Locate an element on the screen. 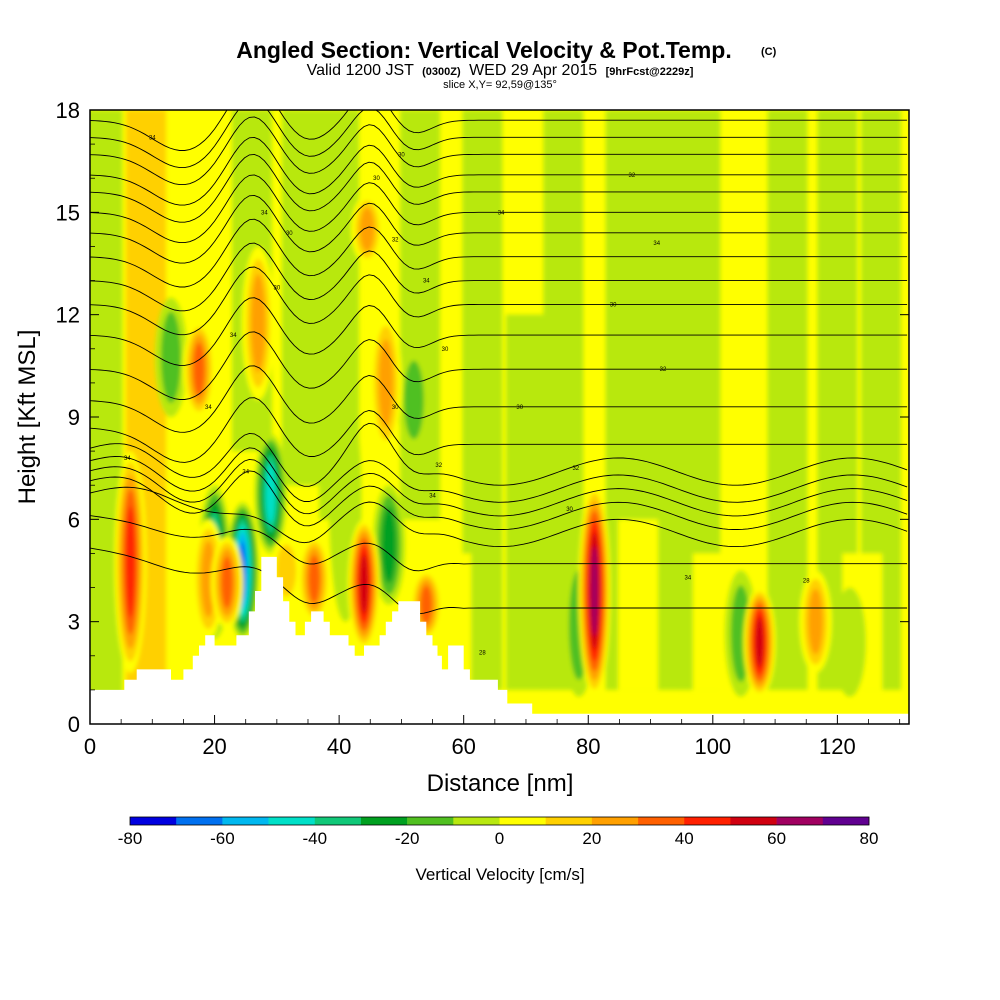 The width and height of the screenshot is (1000, 1000). y-tick-label: 6 is located at coordinates (74, 519).